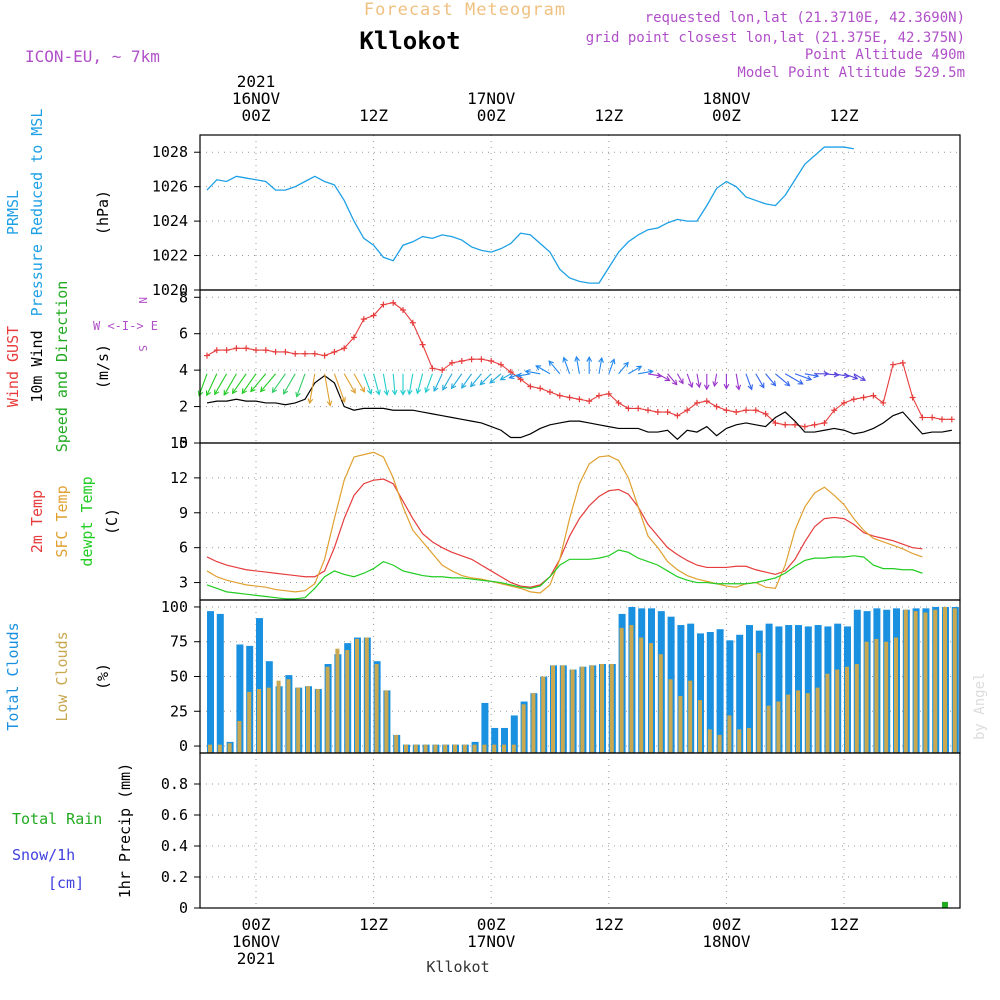  I want to click on compass-we: W <-I-> E, so click(125, 326).